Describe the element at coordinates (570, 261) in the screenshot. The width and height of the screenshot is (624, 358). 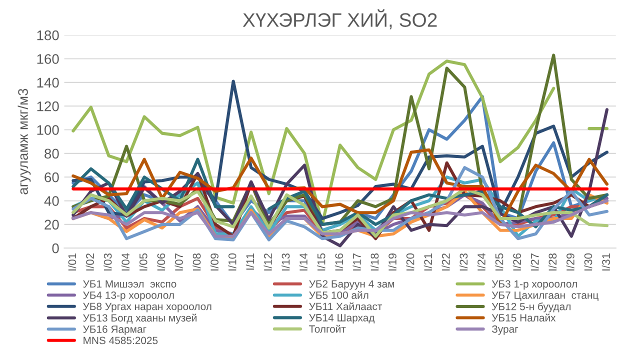
I see `x-tick-label: I/29` at that location.